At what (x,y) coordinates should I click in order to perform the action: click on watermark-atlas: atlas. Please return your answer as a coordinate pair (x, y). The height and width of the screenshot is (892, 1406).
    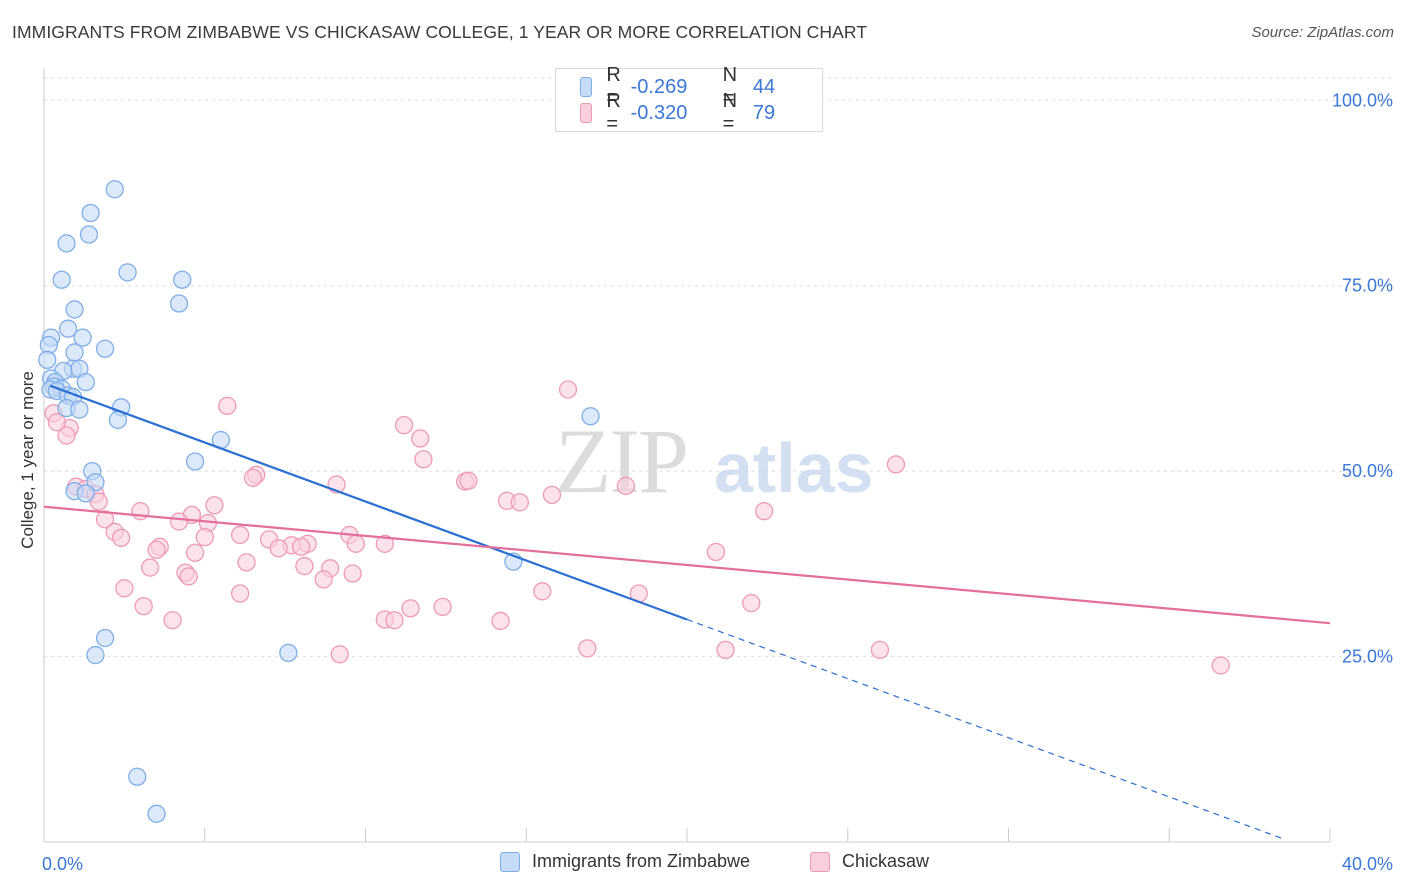
    Looking at the image, I should click on (794, 468).